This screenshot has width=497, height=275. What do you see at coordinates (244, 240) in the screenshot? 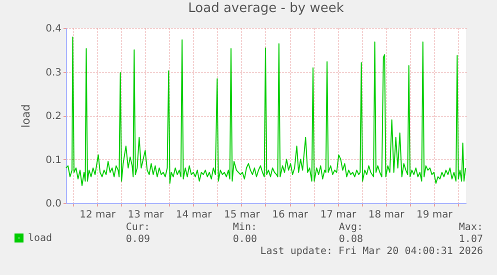
I see `text: 0.00` at bounding box center [244, 240].